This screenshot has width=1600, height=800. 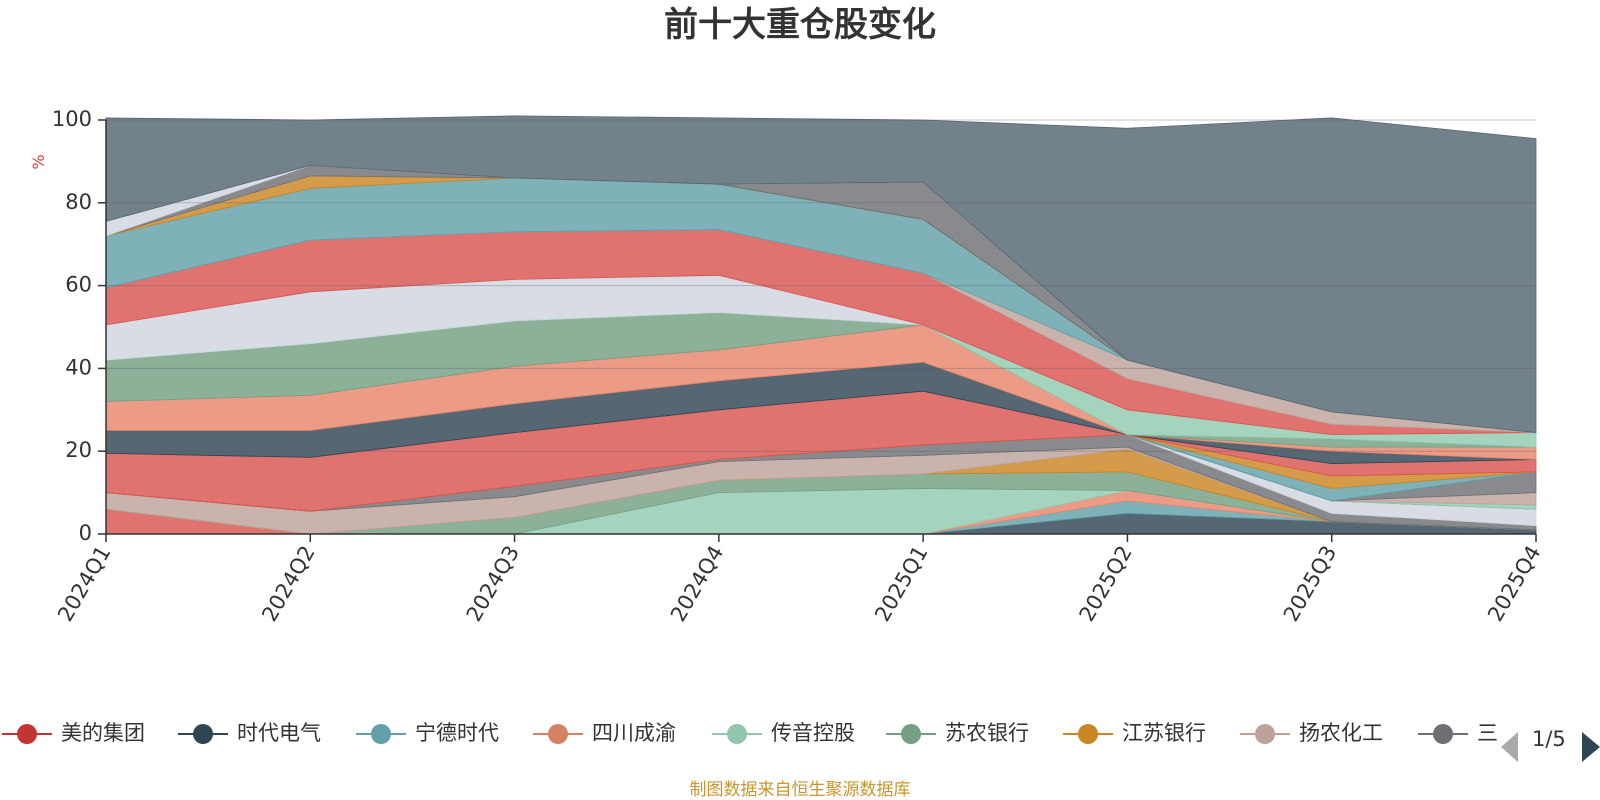 I want to click on legend-item: 苏农银行, so click(x=957, y=733).